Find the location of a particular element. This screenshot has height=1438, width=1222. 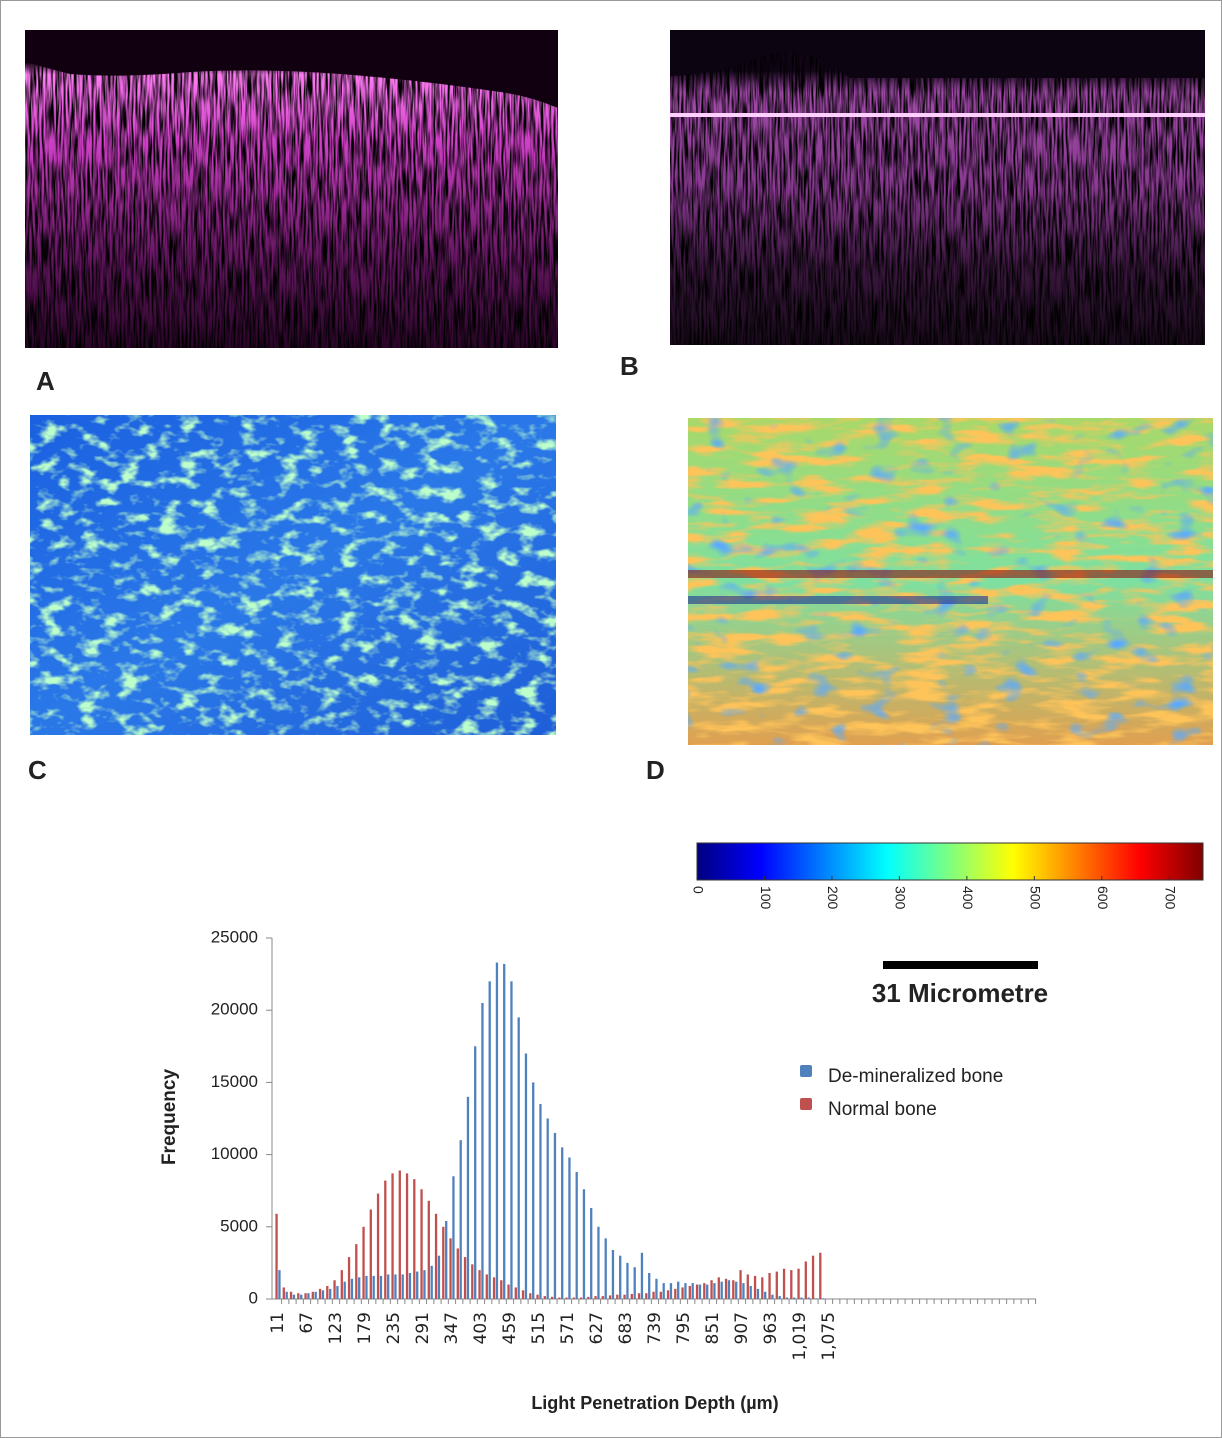

x-tick-label: 851 is located at coordinates (713, 1328).